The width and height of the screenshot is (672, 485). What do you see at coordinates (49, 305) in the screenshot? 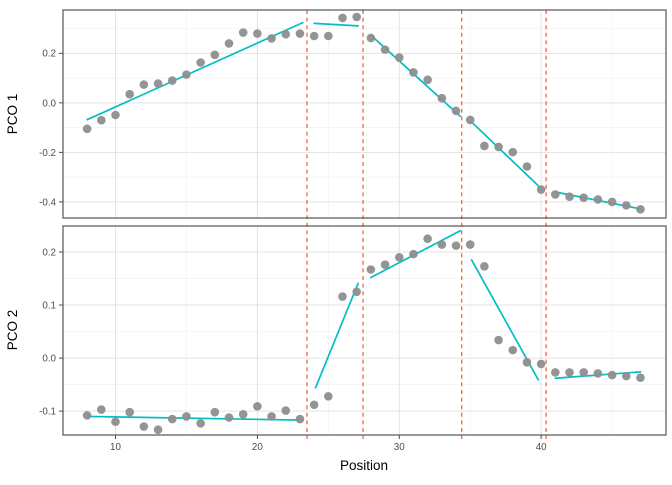
I see `y-tick-label: 0.1` at bounding box center [49, 305].